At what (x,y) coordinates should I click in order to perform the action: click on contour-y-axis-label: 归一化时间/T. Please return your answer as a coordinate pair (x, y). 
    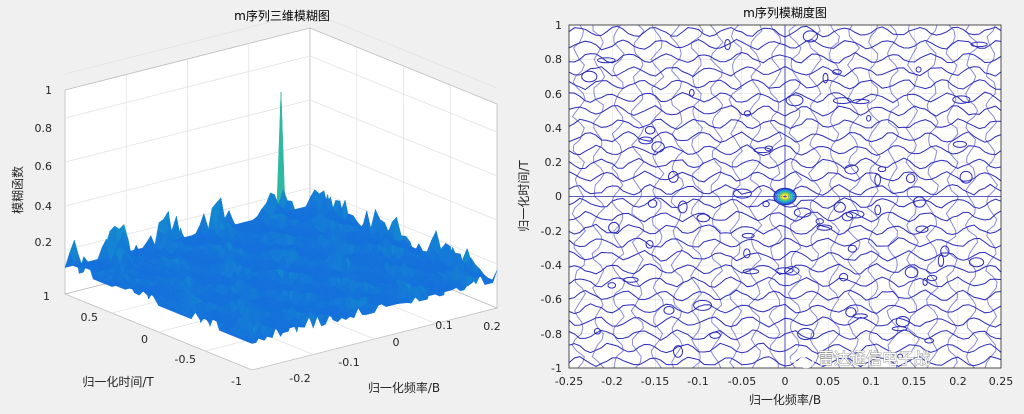
    Looking at the image, I should click on (524, 196).